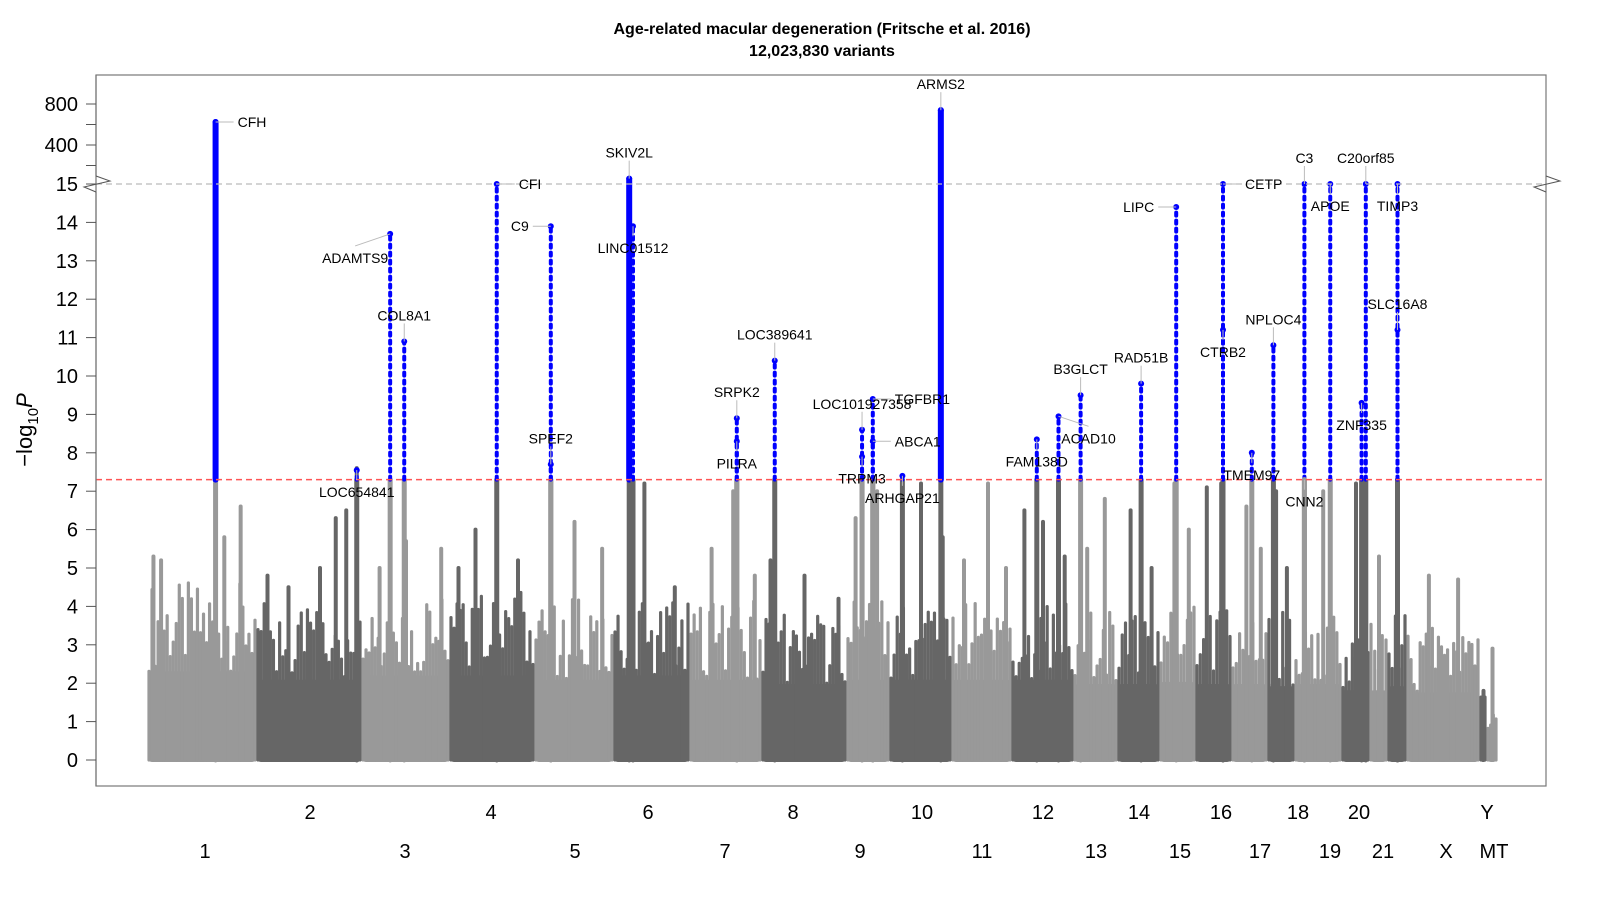  I want to click on gene-label-LINC01512: LINC01512, so click(633, 248).